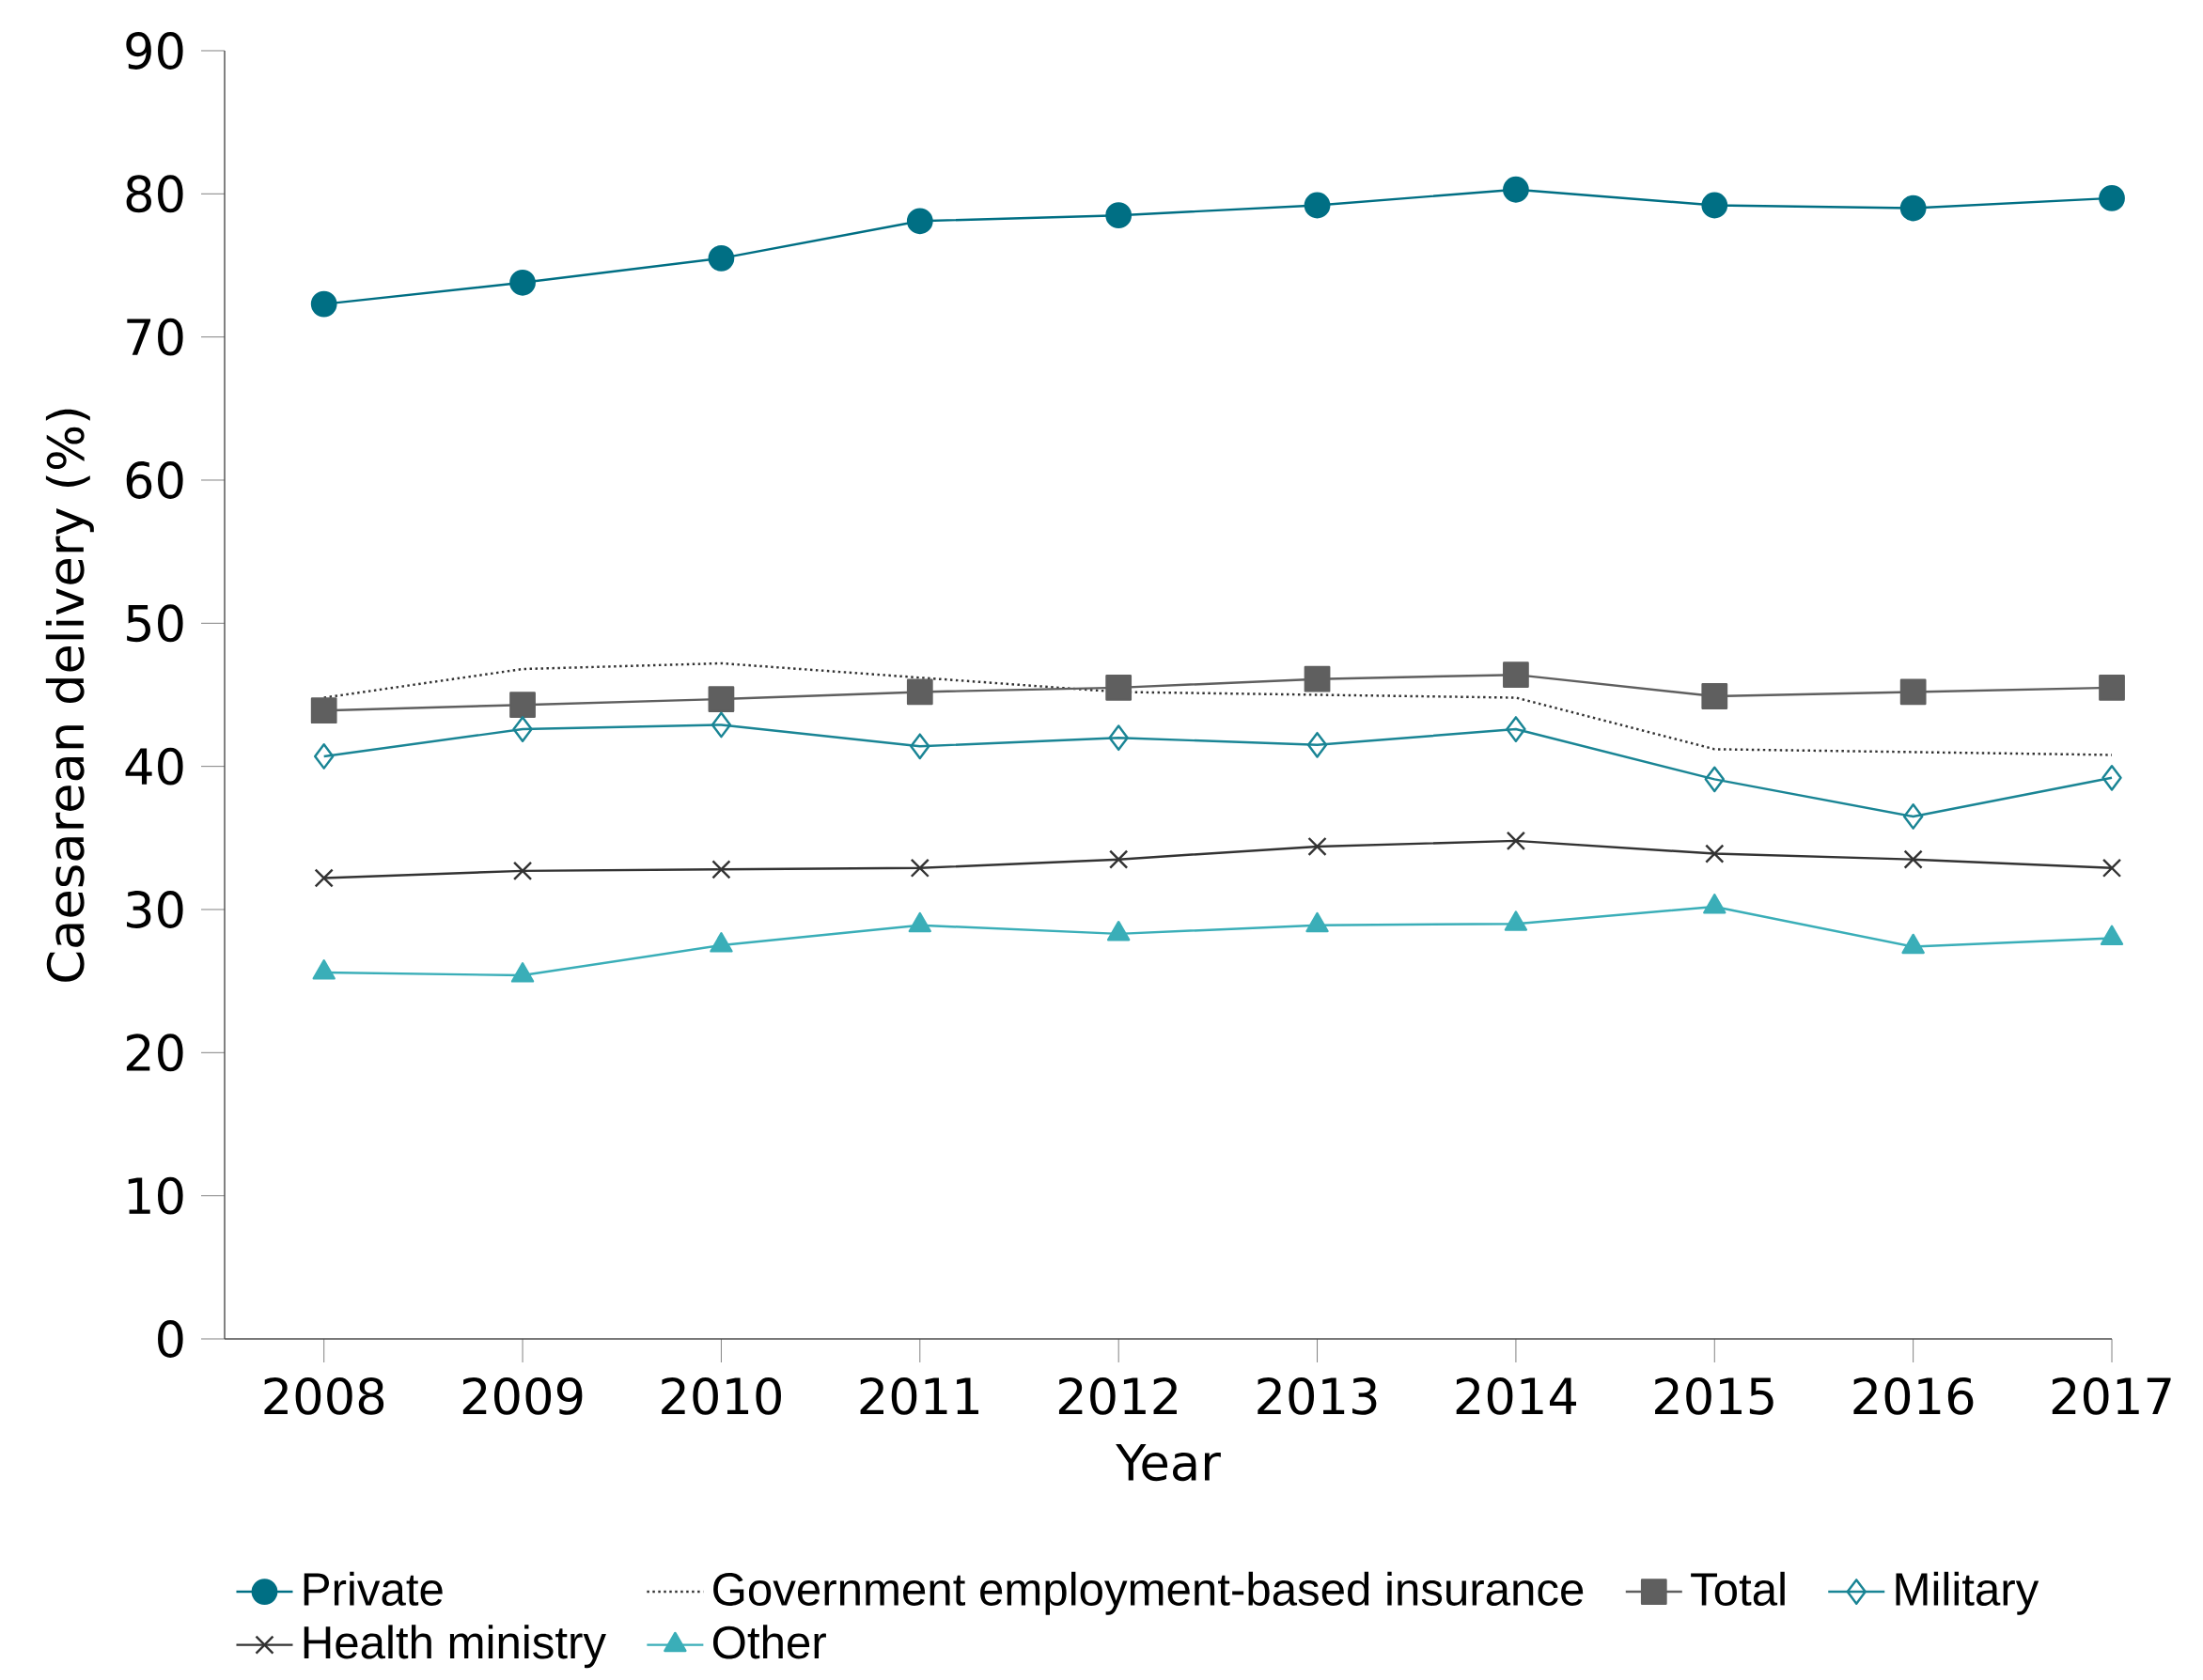 This screenshot has height=1680, width=2203. Describe the element at coordinates (1168, 1462) in the screenshot. I see `x-axis-title: Year` at that location.